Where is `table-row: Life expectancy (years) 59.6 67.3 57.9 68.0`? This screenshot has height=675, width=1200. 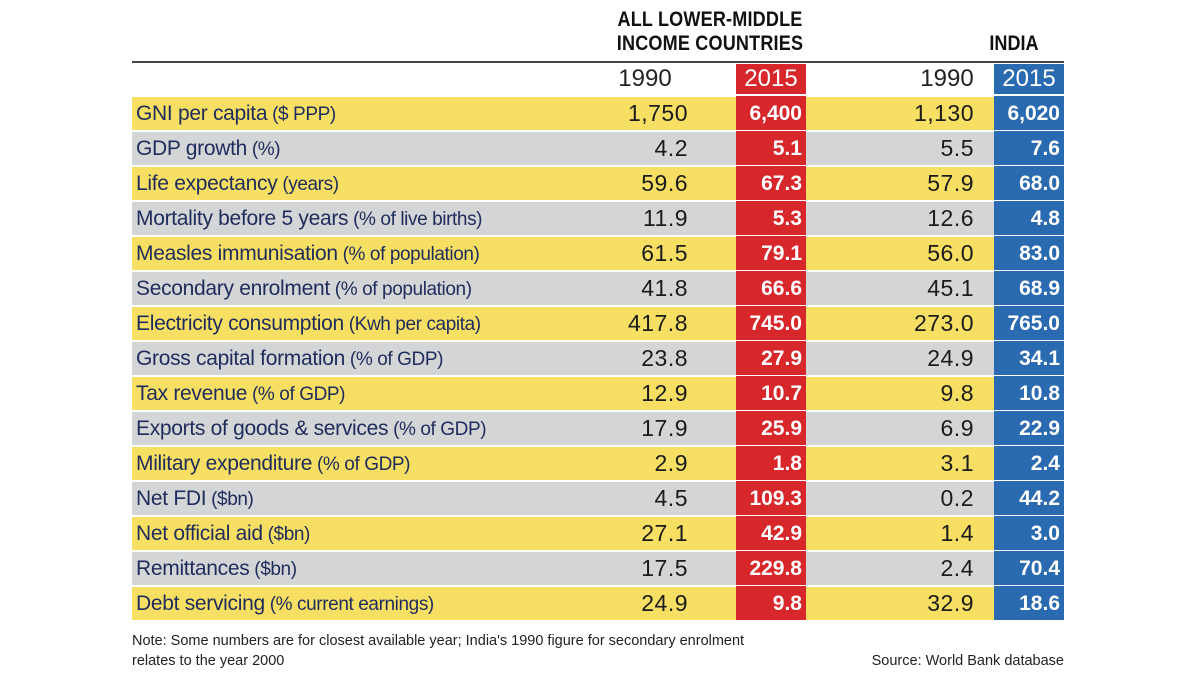
table-row: Life expectancy (years) 59.6 67.3 57.9 68.0 is located at coordinates (598, 183).